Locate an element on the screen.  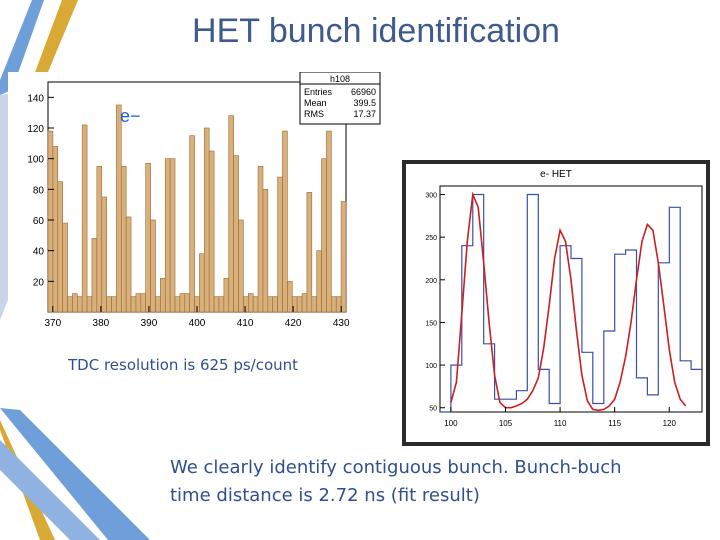
x-tick-label: 115 is located at coordinates (614, 423).